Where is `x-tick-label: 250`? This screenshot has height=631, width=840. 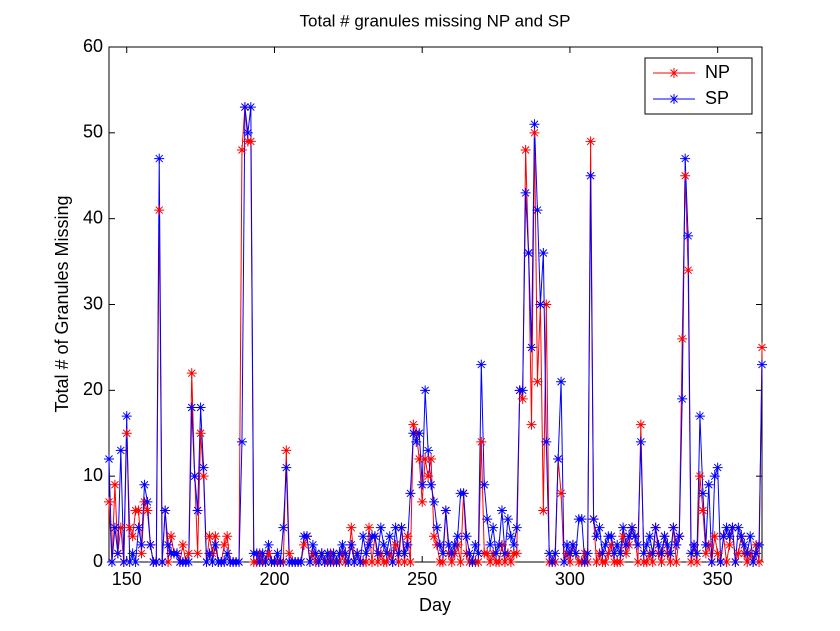 x-tick-label: 250 is located at coordinates (422, 579).